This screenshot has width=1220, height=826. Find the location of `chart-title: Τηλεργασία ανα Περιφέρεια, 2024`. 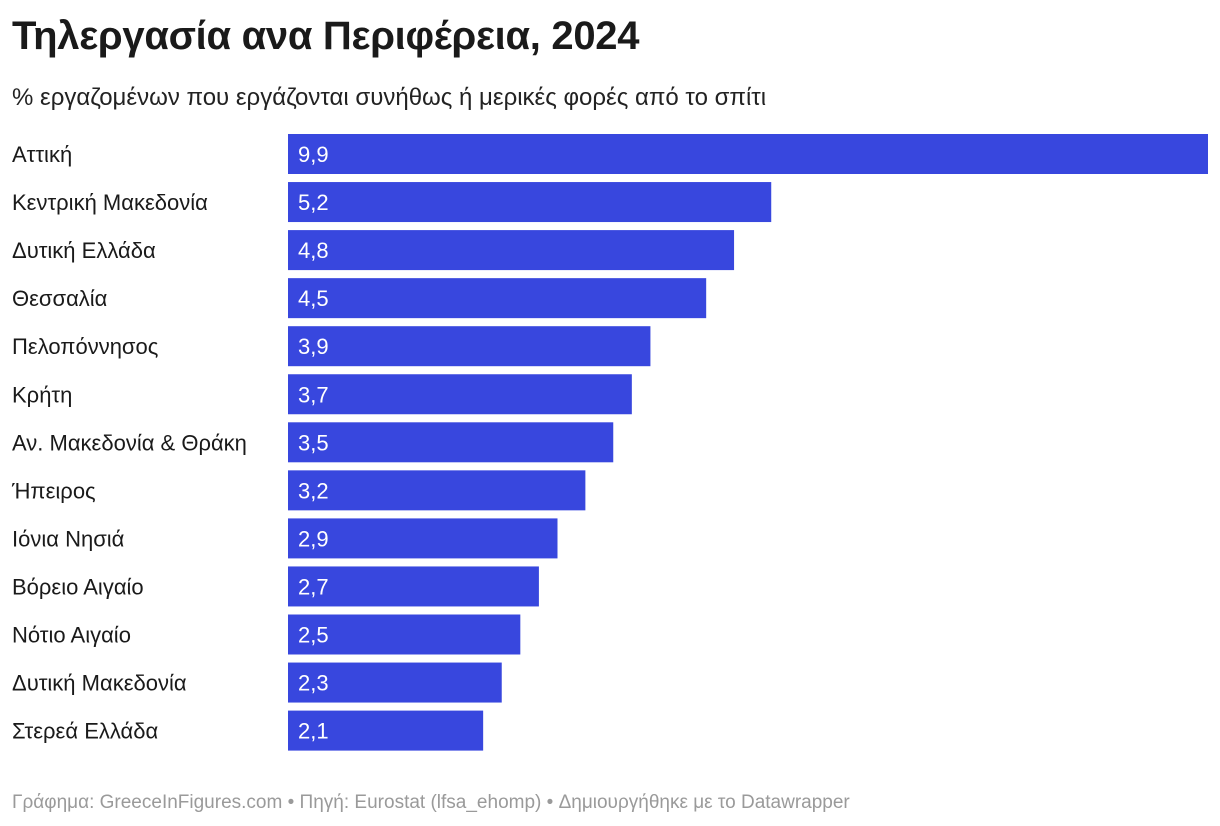

chart-title: Τηλεργασία ανα Περιφέρεια, 2024 is located at coordinates (326, 36).